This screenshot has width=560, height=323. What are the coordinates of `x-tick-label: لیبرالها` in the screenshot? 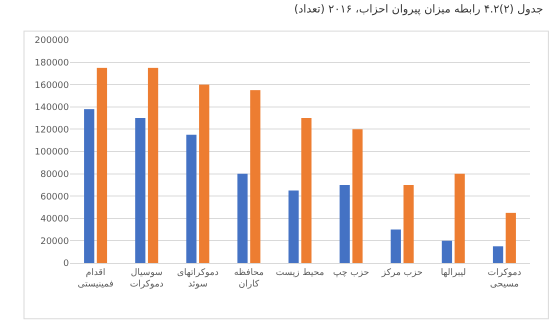 It's located at (453, 273).